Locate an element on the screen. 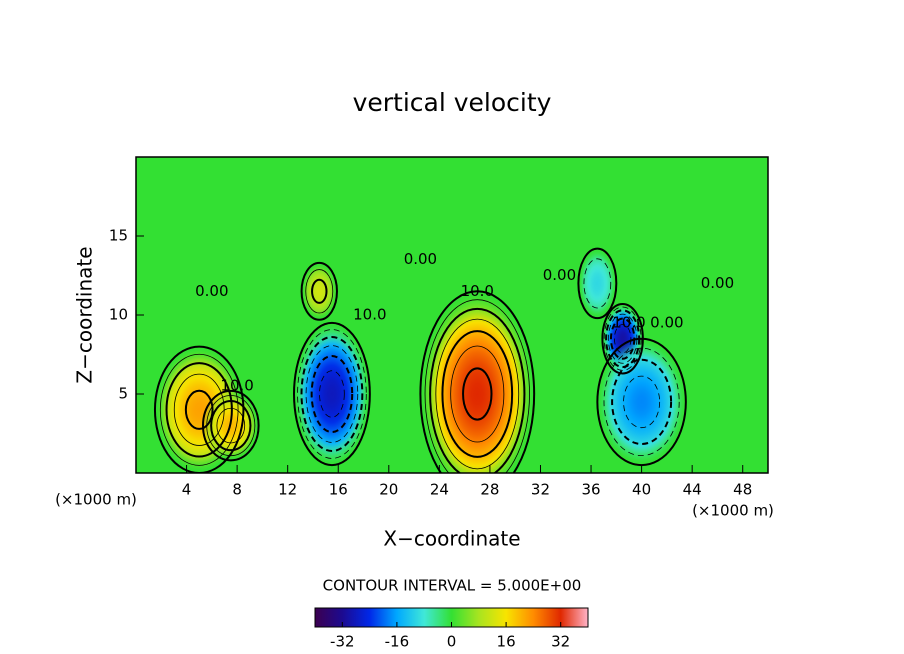 Image resolution: width=904 pixels, height=654 pixels. y-axis-title: Z−coordinate is located at coordinates (85, 314).